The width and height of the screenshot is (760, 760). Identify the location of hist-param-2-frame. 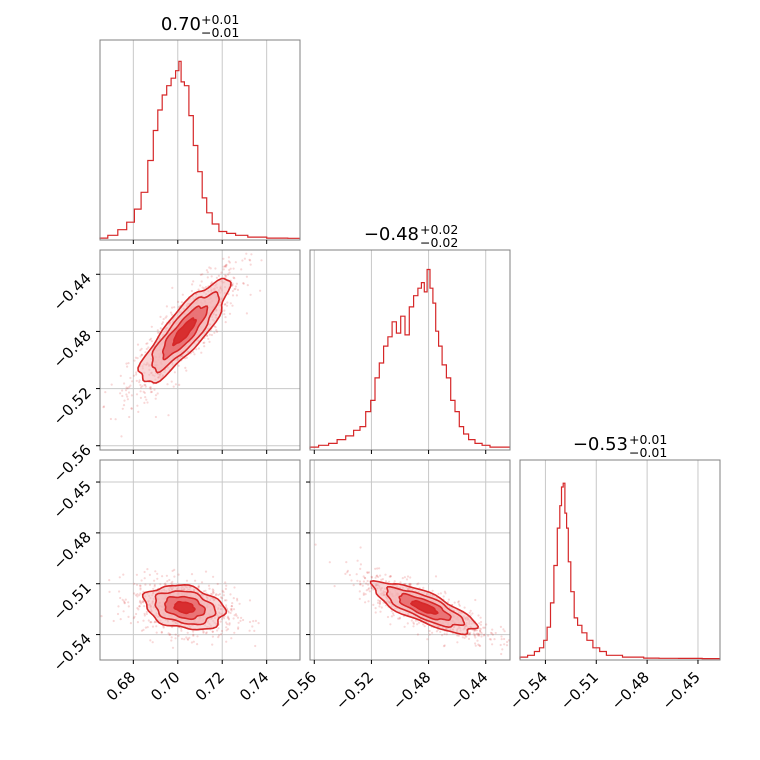
(410, 350).